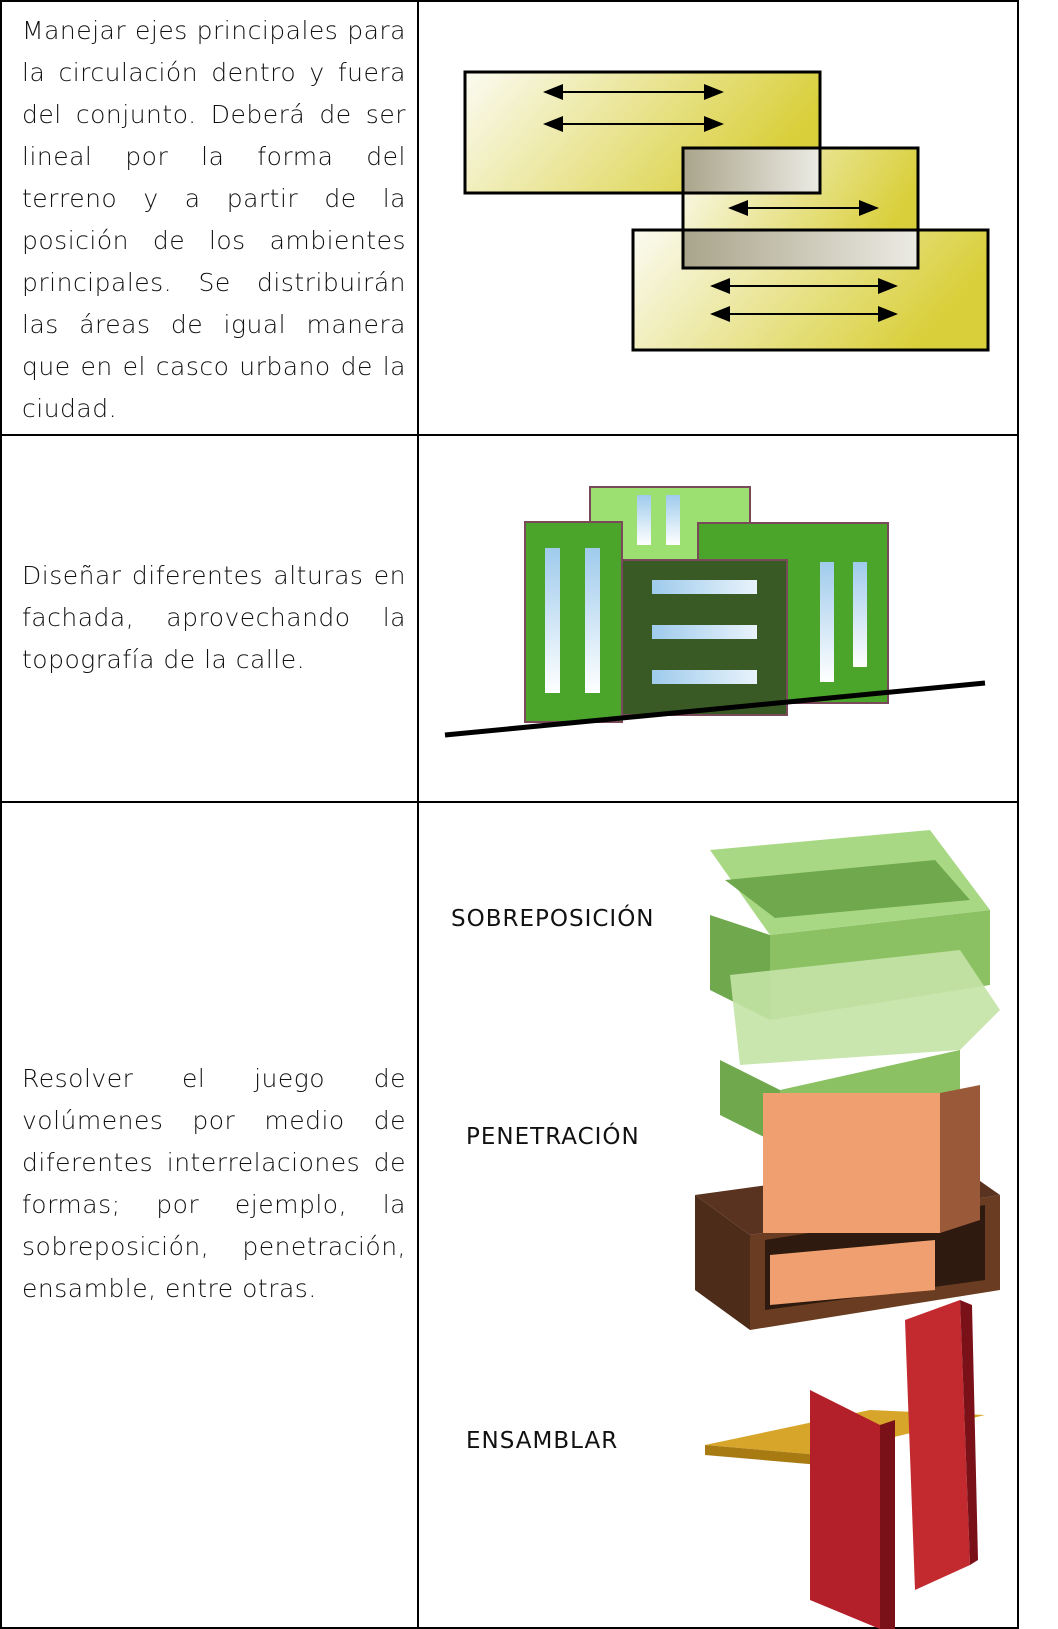 Image resolution: width=1058 pixels, height=1629 pixels. Describe the element at coordinates (542, 1441) in the screenshot. I see `drawing-label: ENSAMBLAR` at that location.